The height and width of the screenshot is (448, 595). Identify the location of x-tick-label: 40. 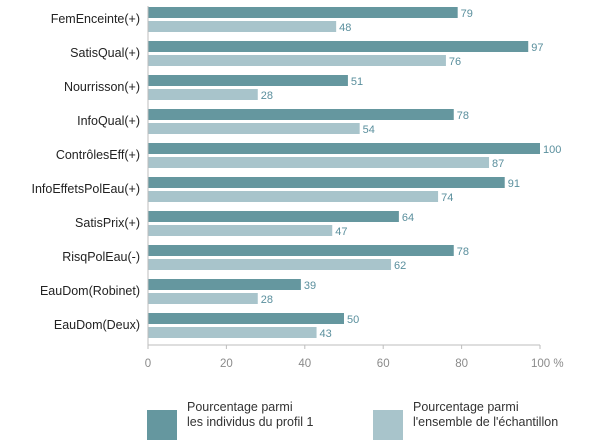
(304, 364).